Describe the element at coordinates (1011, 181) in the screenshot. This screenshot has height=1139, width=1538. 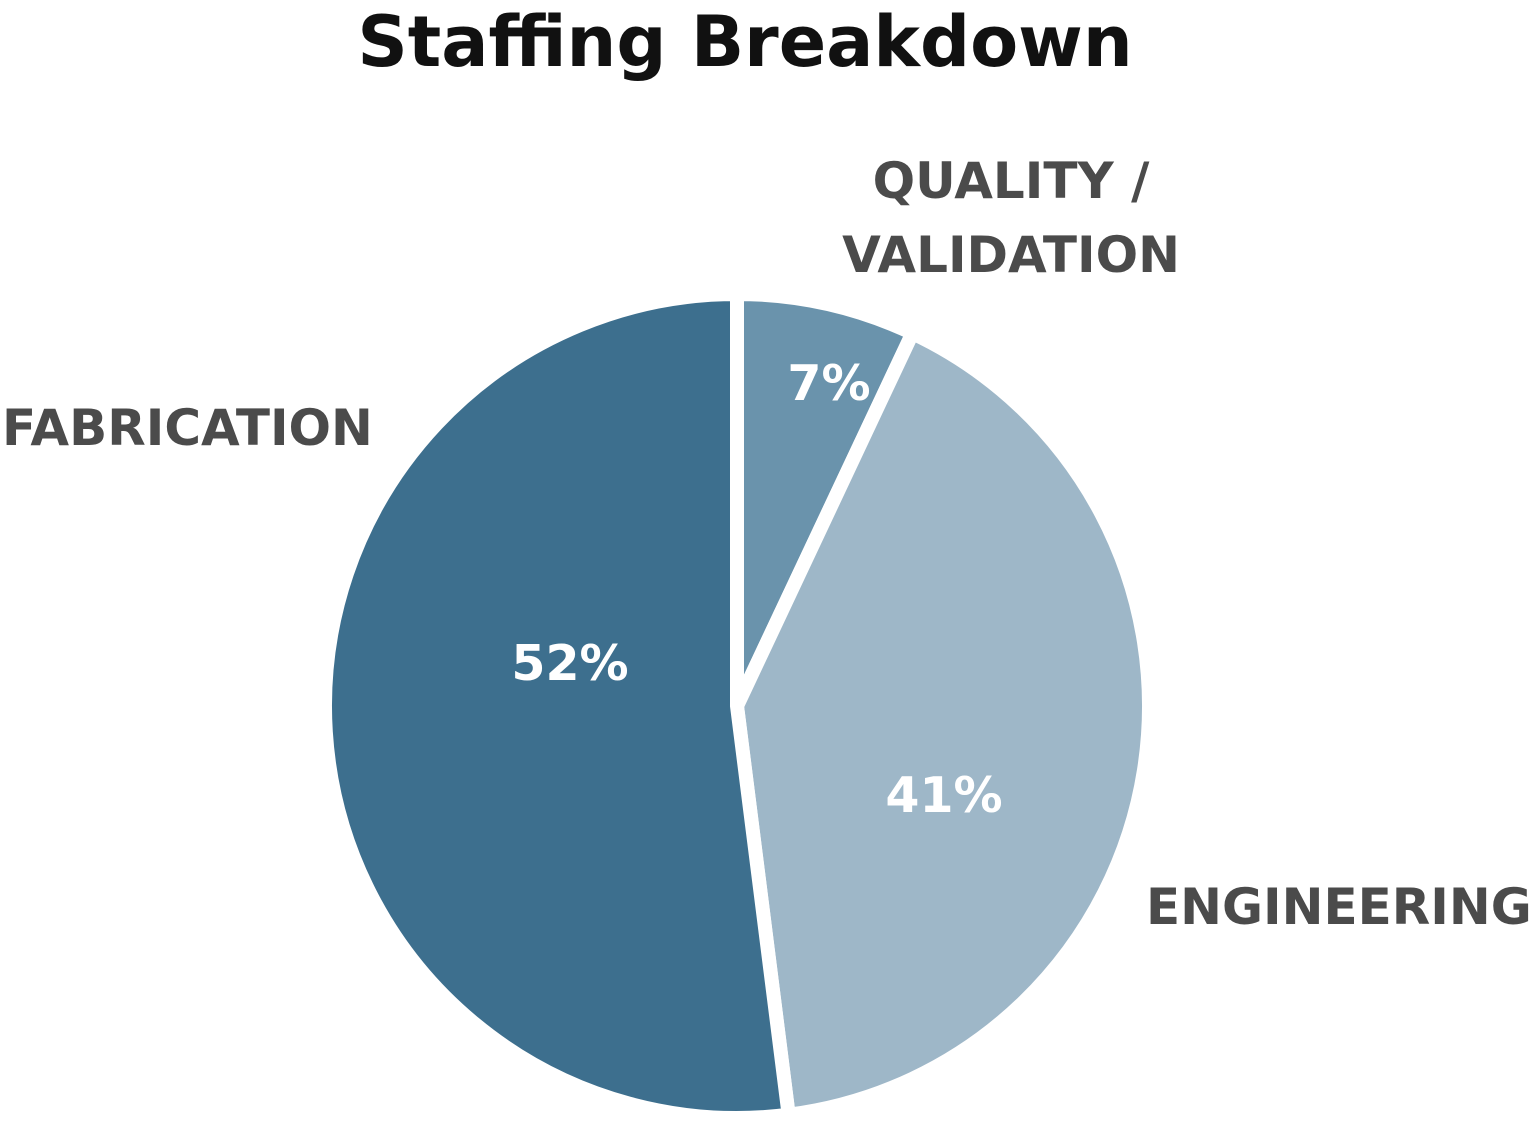
I see `pie-category-label-line: QUALITY /` at that location.